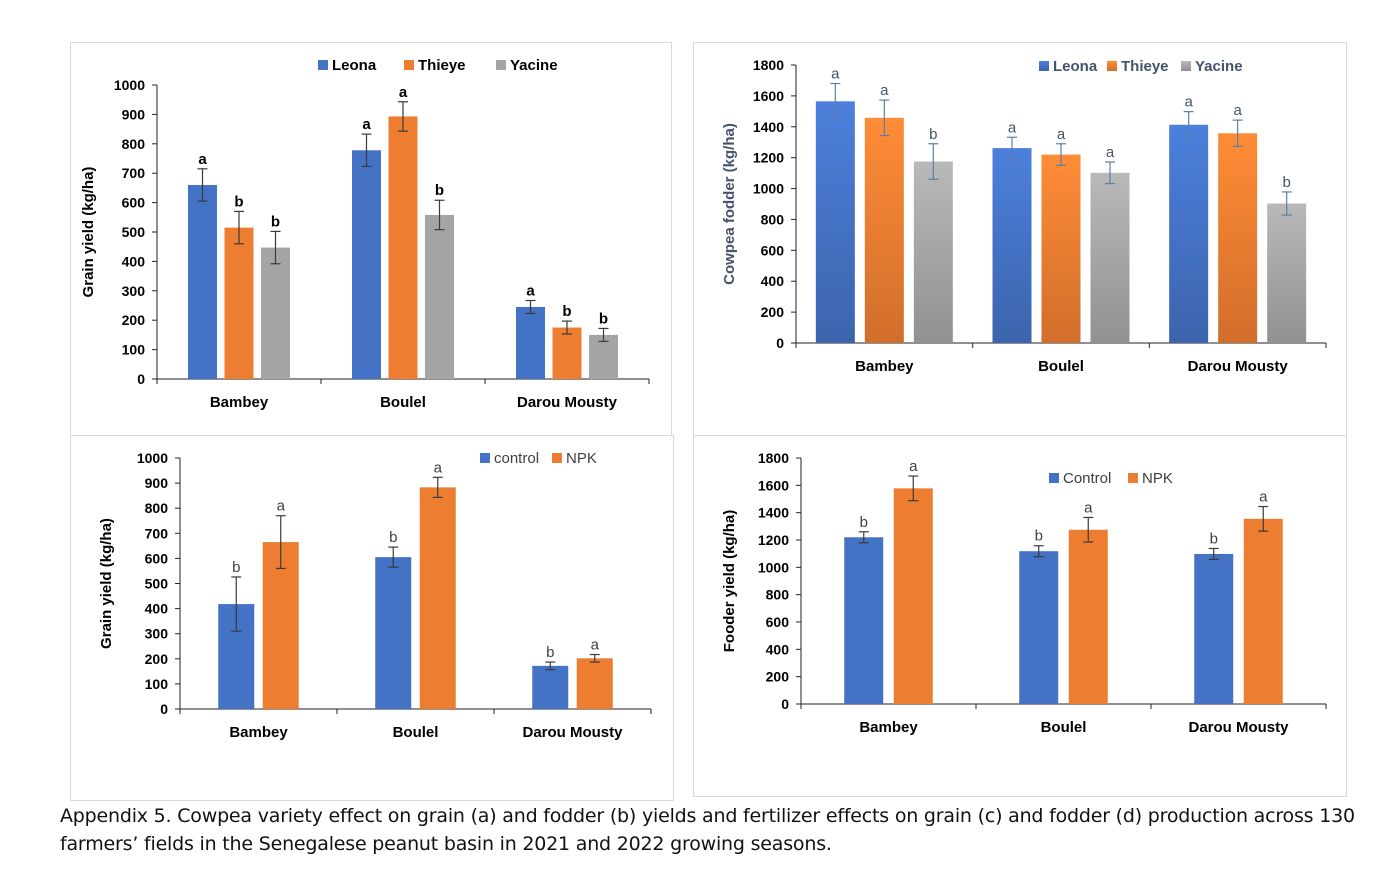  Describe the element at coordinates (773, 485) in the screenshot. I see `y-tick-label: 1600` at that location.